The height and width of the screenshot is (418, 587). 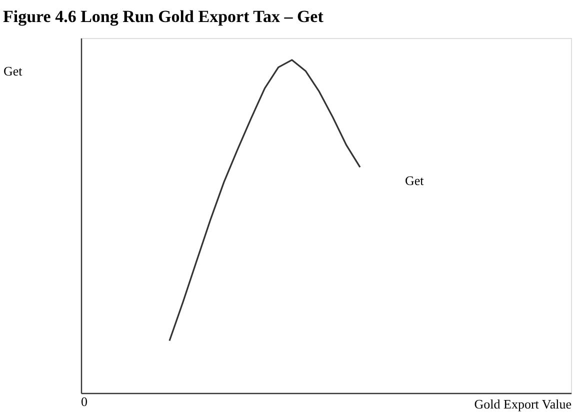 What do you see at coordinates (84, 401) in the screenshot?
I see `text: 0` at bounding box center [84, 401].